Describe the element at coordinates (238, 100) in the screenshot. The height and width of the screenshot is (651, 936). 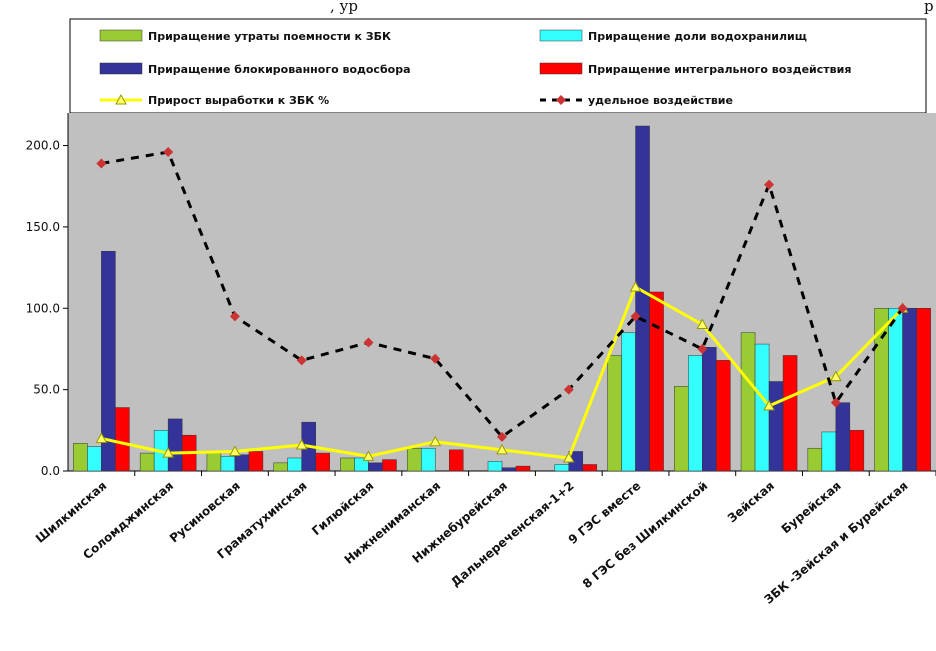
I see `legend-label: Прирост выработки к ЗБК %` at that location.